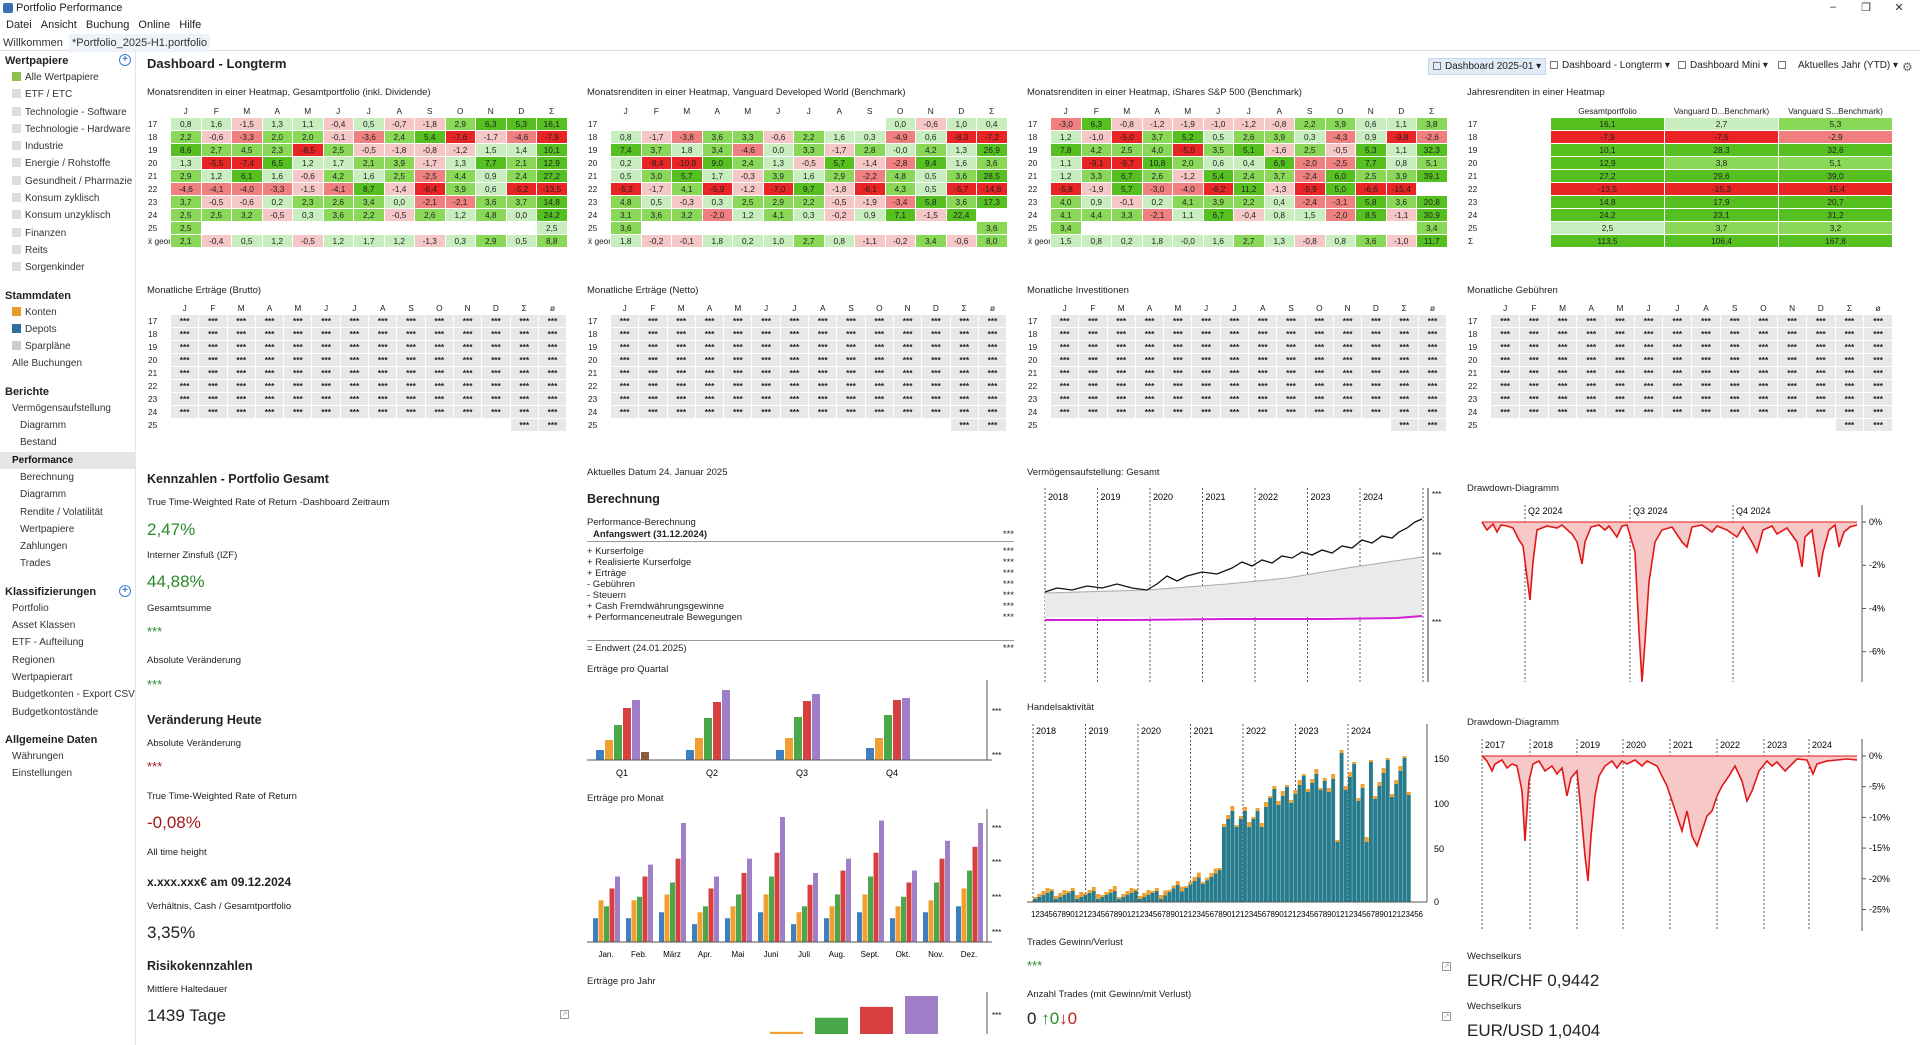 The height and width of the screenshot is (1045, 1920). I want to click on menu-hilfe: Hilfe, so click(190, 25).